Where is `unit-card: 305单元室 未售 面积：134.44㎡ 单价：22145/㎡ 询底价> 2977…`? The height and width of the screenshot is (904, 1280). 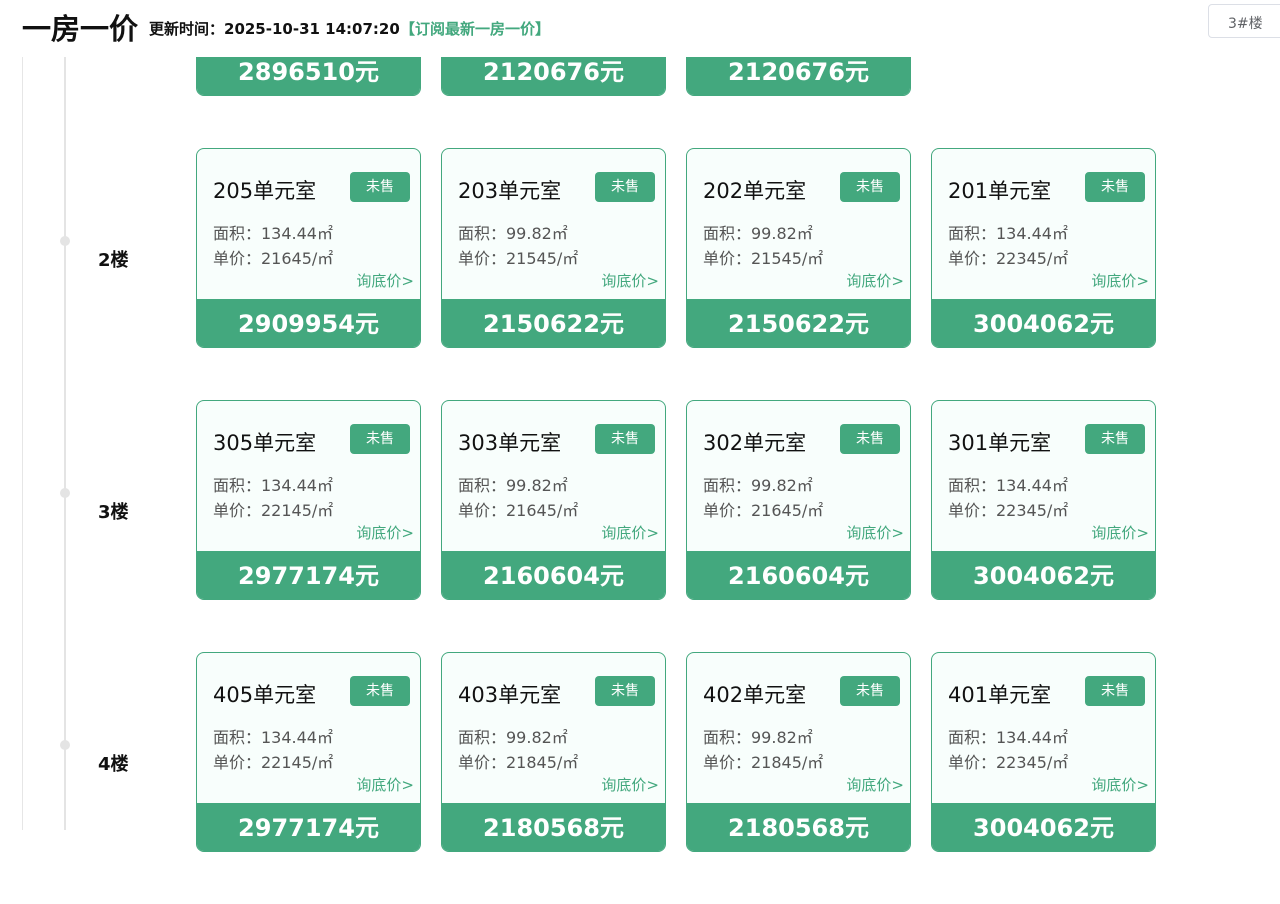
unit-card: 305单元室 未售 面积：134.44㎡ 单价：22145/㎡ 询底价> 2977… is located at coordinates (308, 500).